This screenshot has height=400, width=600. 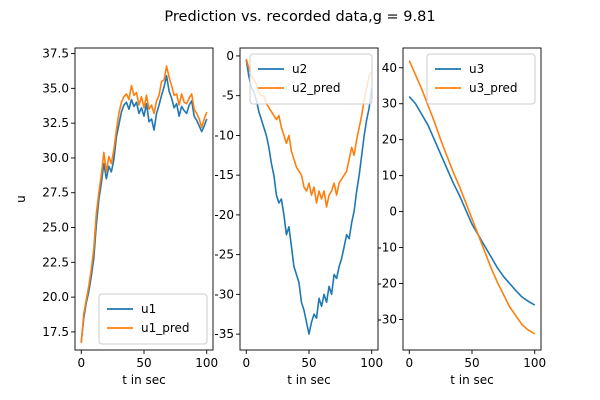 I want to click on y-tick-label: 20, so click(x=389, y=140).